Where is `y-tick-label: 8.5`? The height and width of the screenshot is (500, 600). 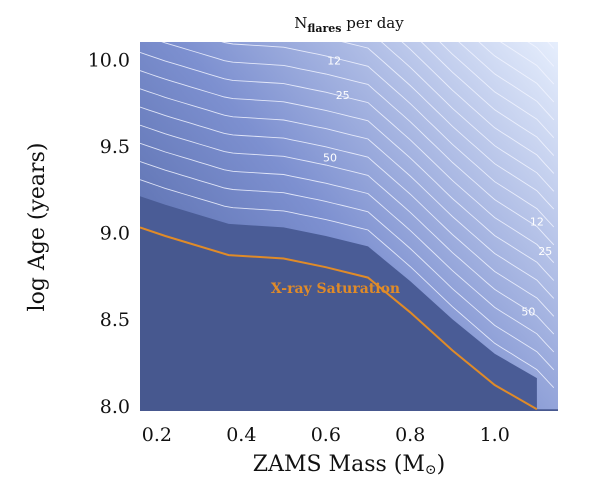
y-tick-label: 8.5 is located at coordinates (115, 320).